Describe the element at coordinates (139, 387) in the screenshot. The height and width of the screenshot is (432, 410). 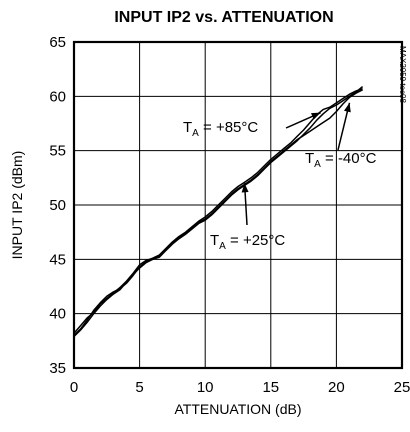
I see `x-tick-label-1: 5` at that location.